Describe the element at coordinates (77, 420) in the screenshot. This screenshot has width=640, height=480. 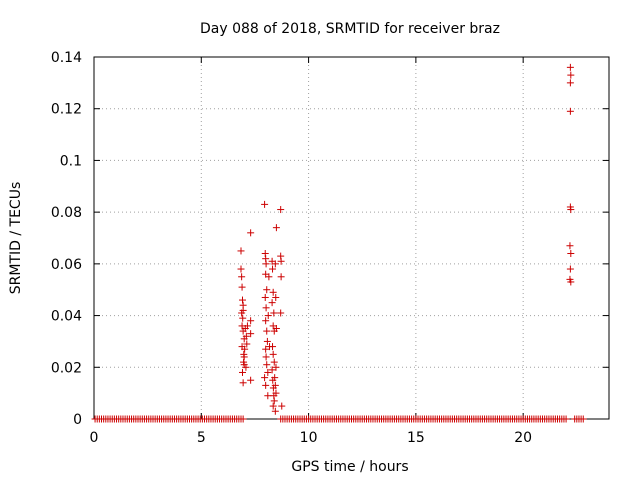
I see `y-tick-label: 0` at that location.